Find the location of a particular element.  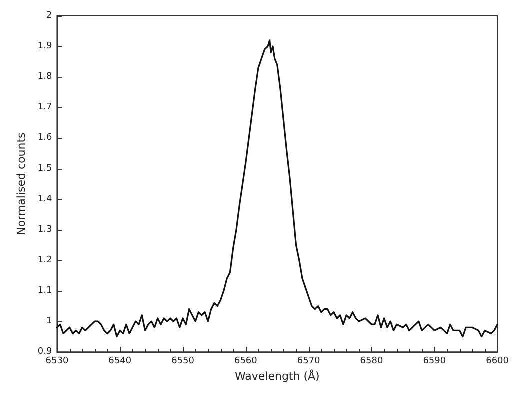

y-tick-label: 1.8 is located at coordinates (45, 77).